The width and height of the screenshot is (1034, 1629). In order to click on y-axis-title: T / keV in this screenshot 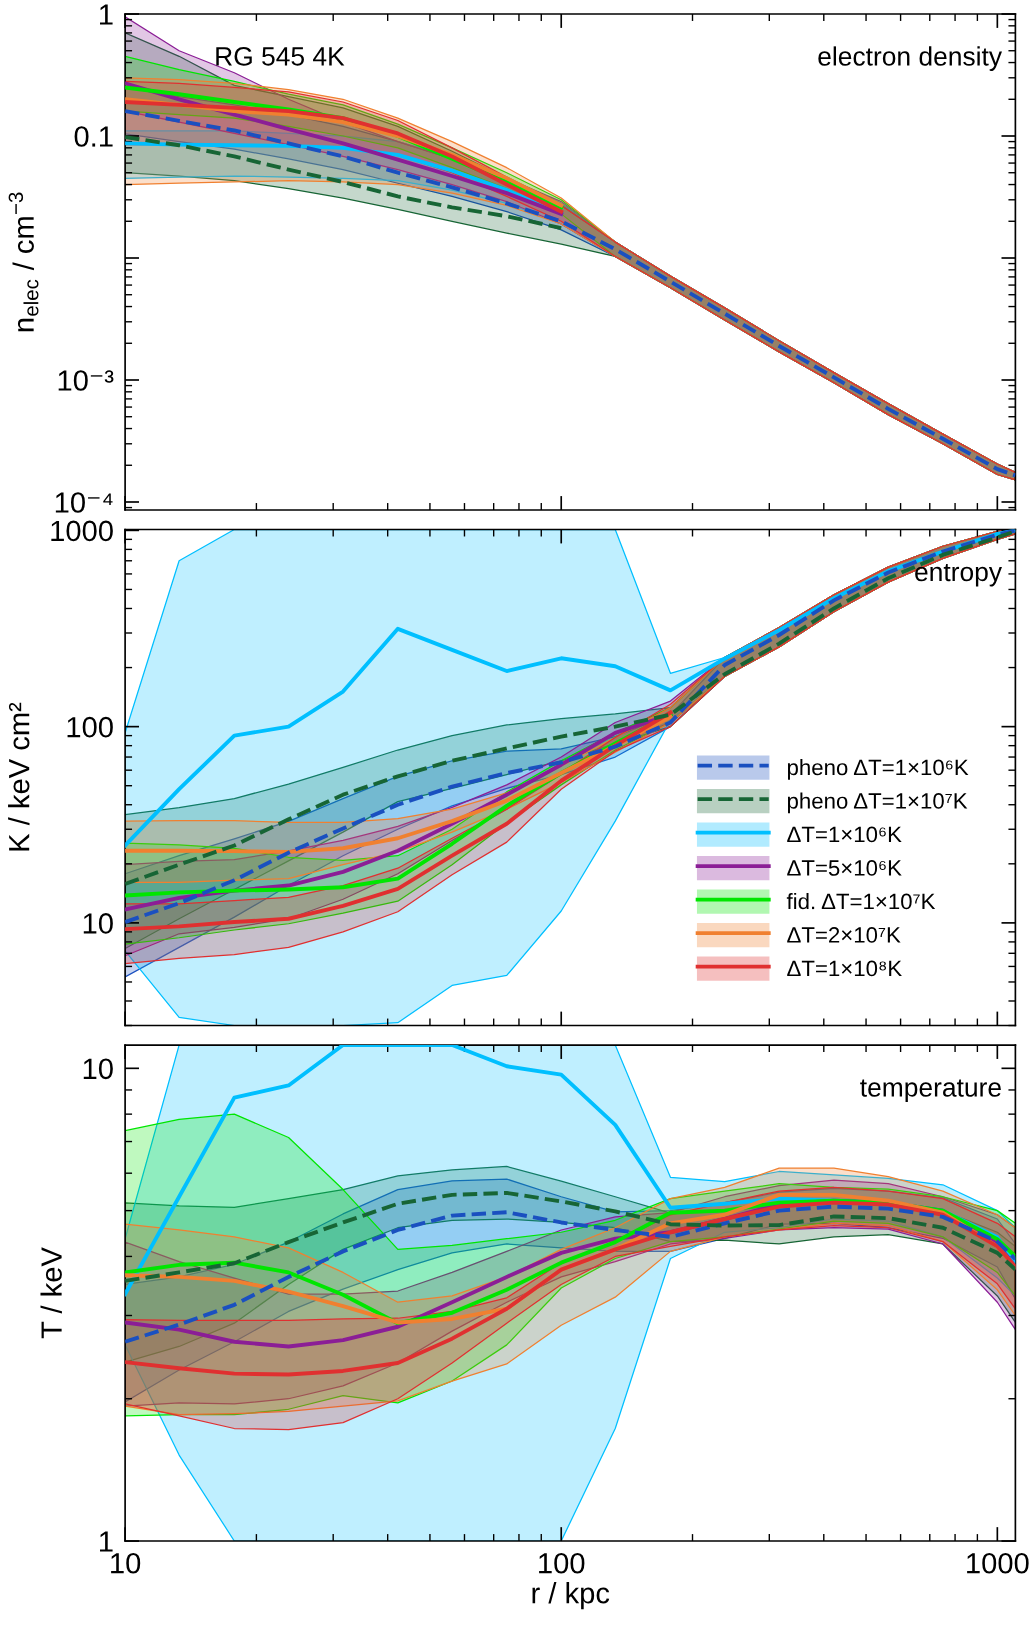, I will do `click(51, 1293)`.